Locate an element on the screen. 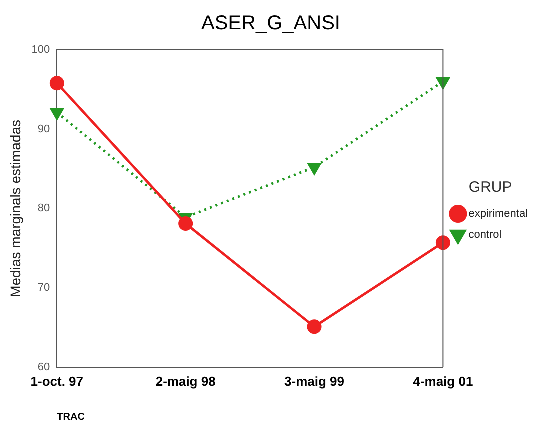 The image size is (542, 435). x-tick-label: 3-maig 99 is located at coordinates (314, 381).